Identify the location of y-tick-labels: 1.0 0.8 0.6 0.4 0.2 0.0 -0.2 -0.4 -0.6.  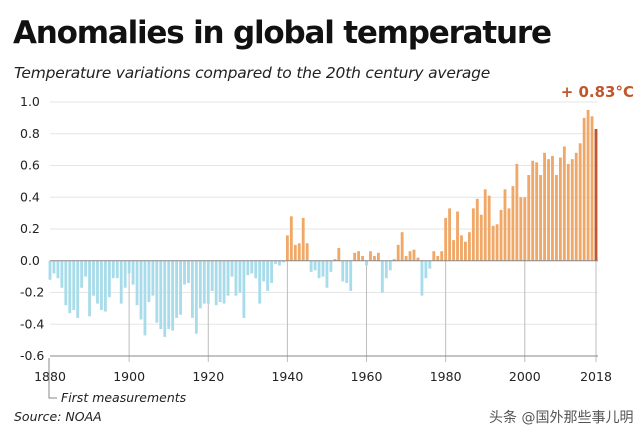
(32, 228).